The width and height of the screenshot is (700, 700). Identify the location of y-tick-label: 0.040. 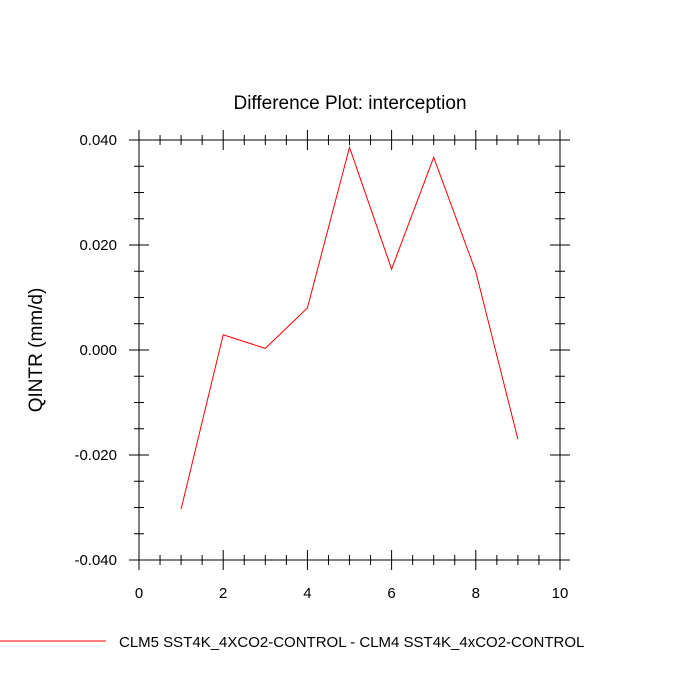
(98, 140).